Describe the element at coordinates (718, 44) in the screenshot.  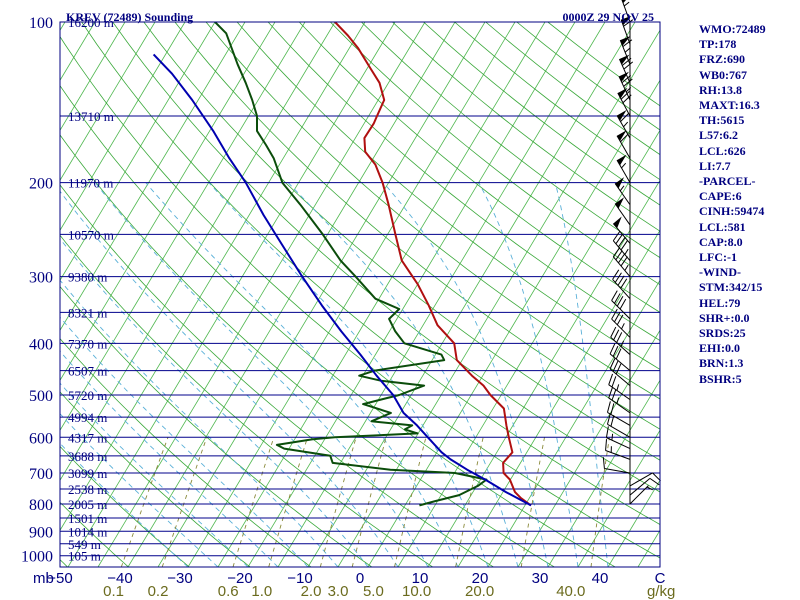
I see `sounding-index-item: TP:178` at that location.